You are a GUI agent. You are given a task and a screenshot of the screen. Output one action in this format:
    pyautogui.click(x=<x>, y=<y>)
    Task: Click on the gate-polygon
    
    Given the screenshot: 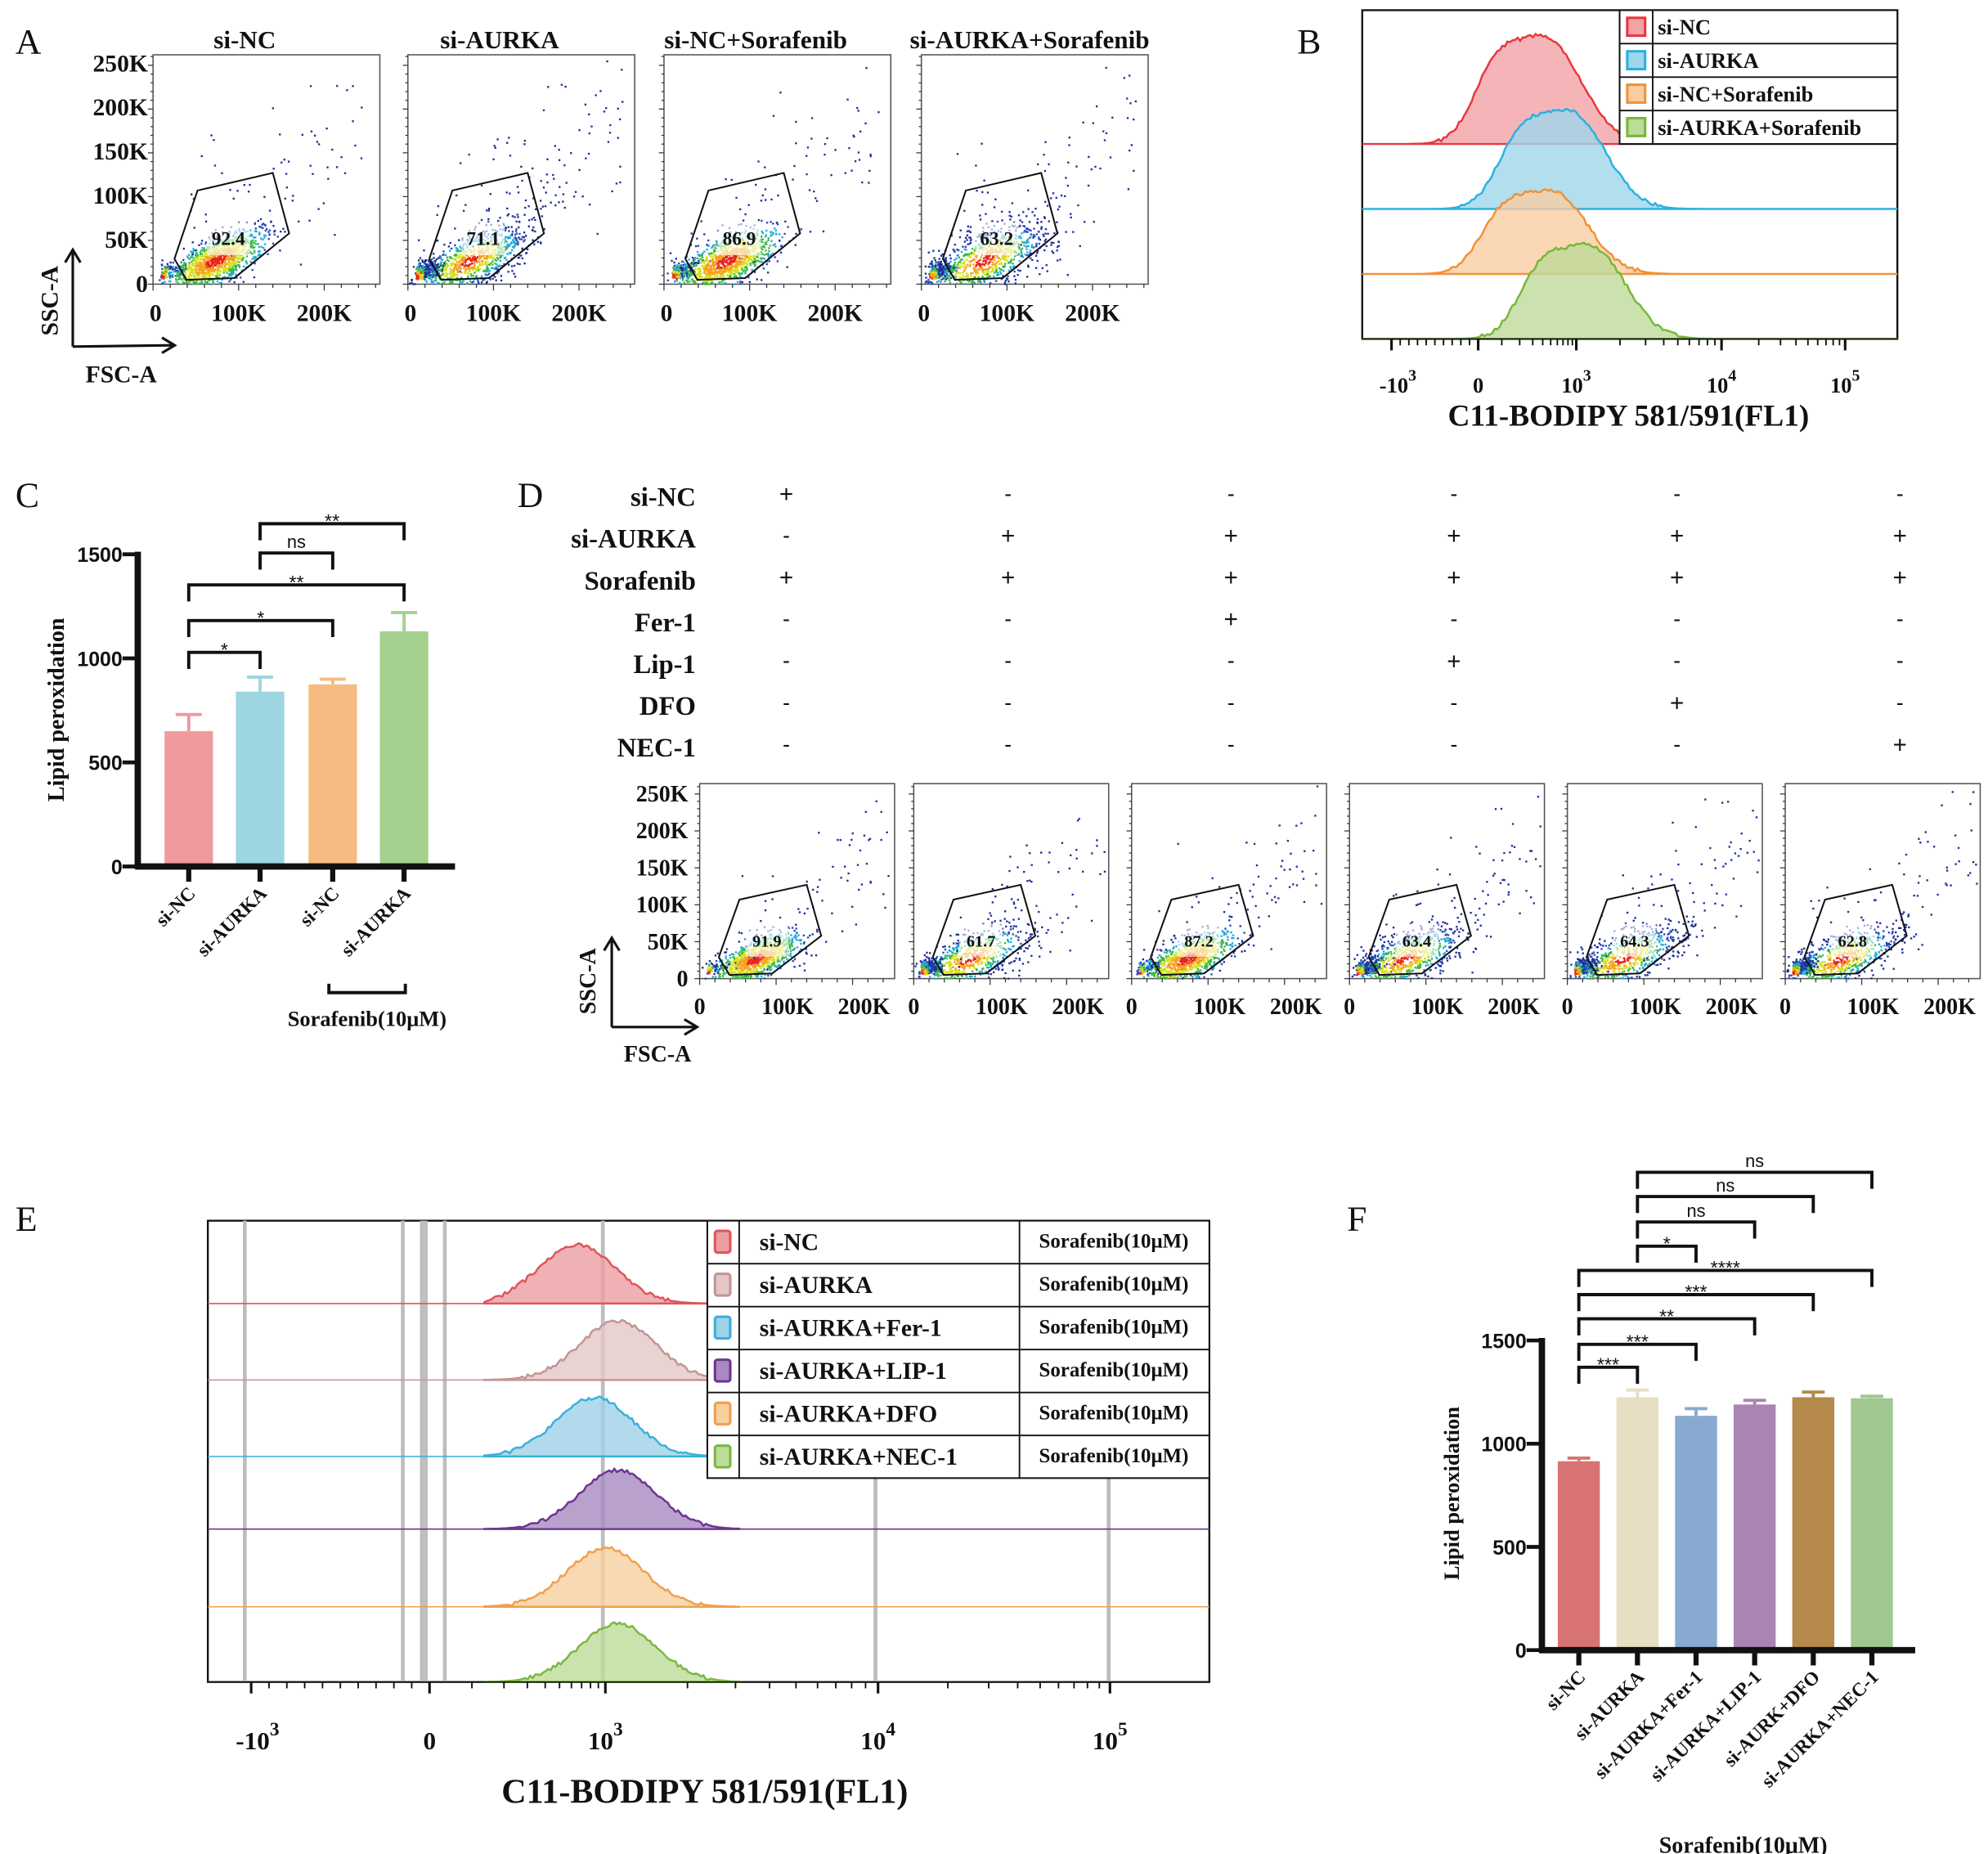 What is the action you would take?
    pyautogui.click(x=486, y=226)
    